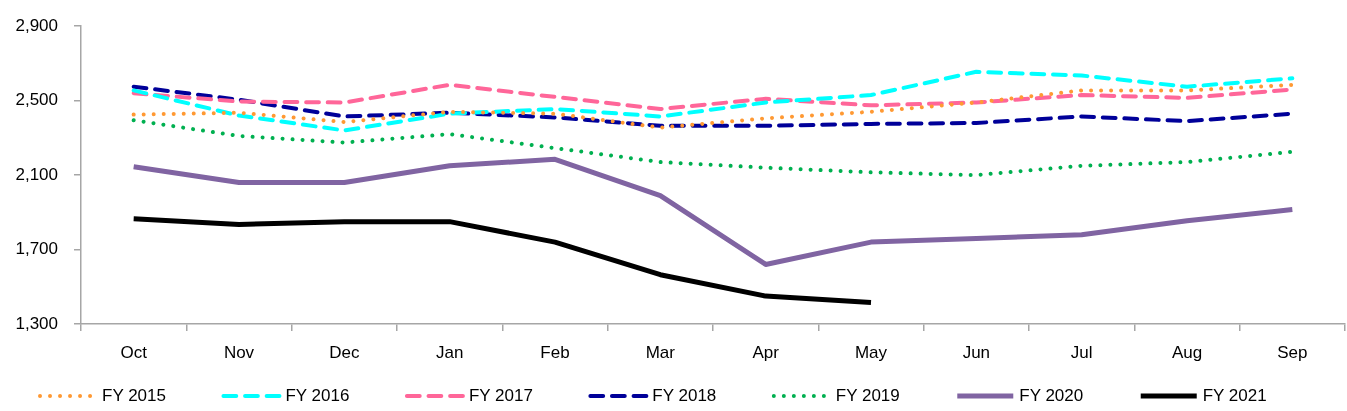  Describe the element at coordinates (36, 323) in the screenshot. I see `y-tick-label: 1,300` at that location.